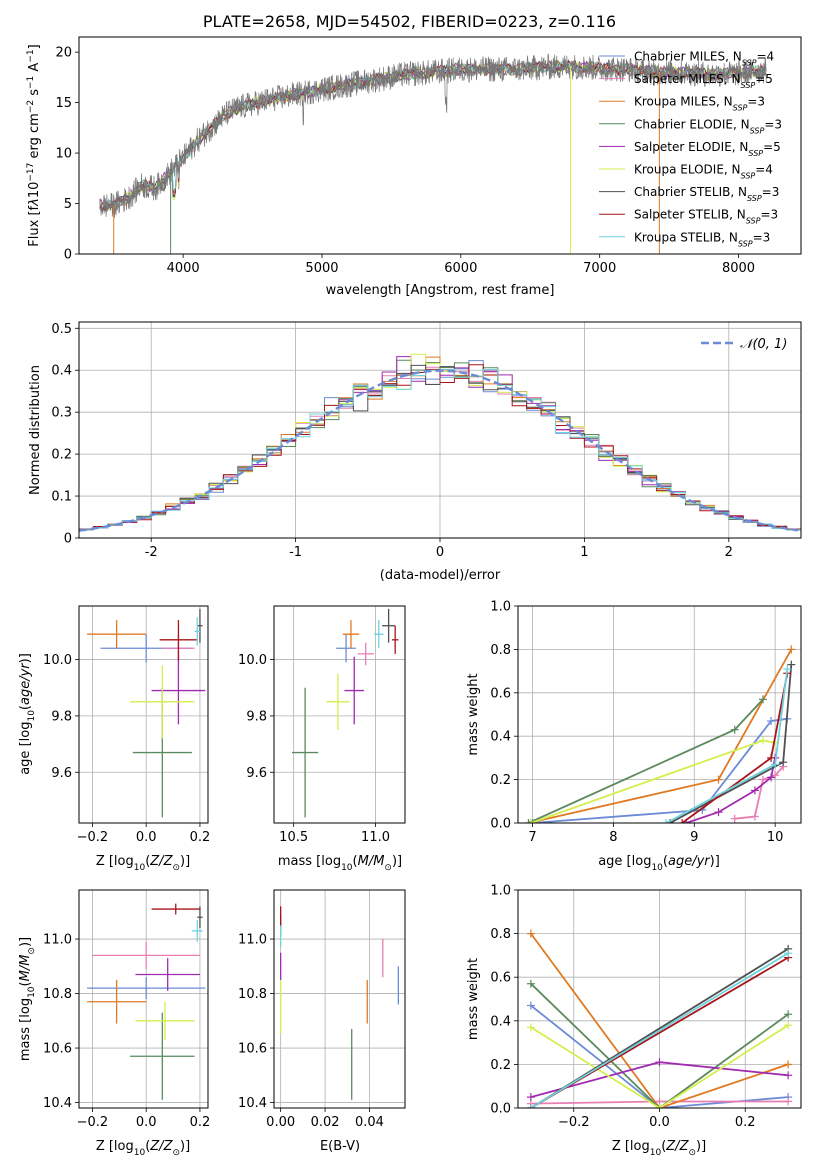  Describe the element at coordinates (63, 53) in the screenshot. I see `y-tick-label: 20` at that location.